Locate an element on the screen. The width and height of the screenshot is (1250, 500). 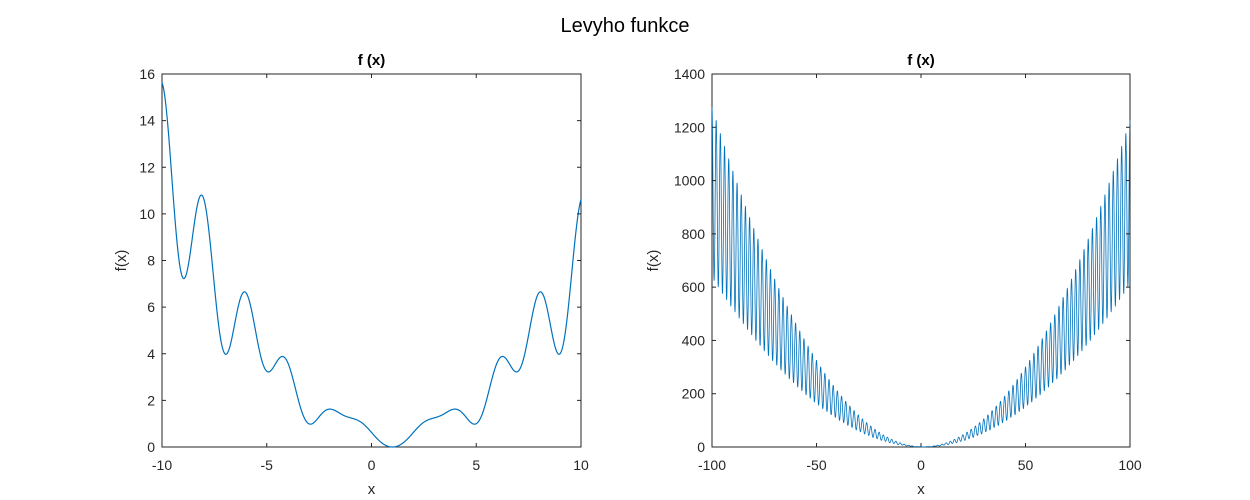
left-plot-y-tick-label: 0 is located at coordinates (151, 447).